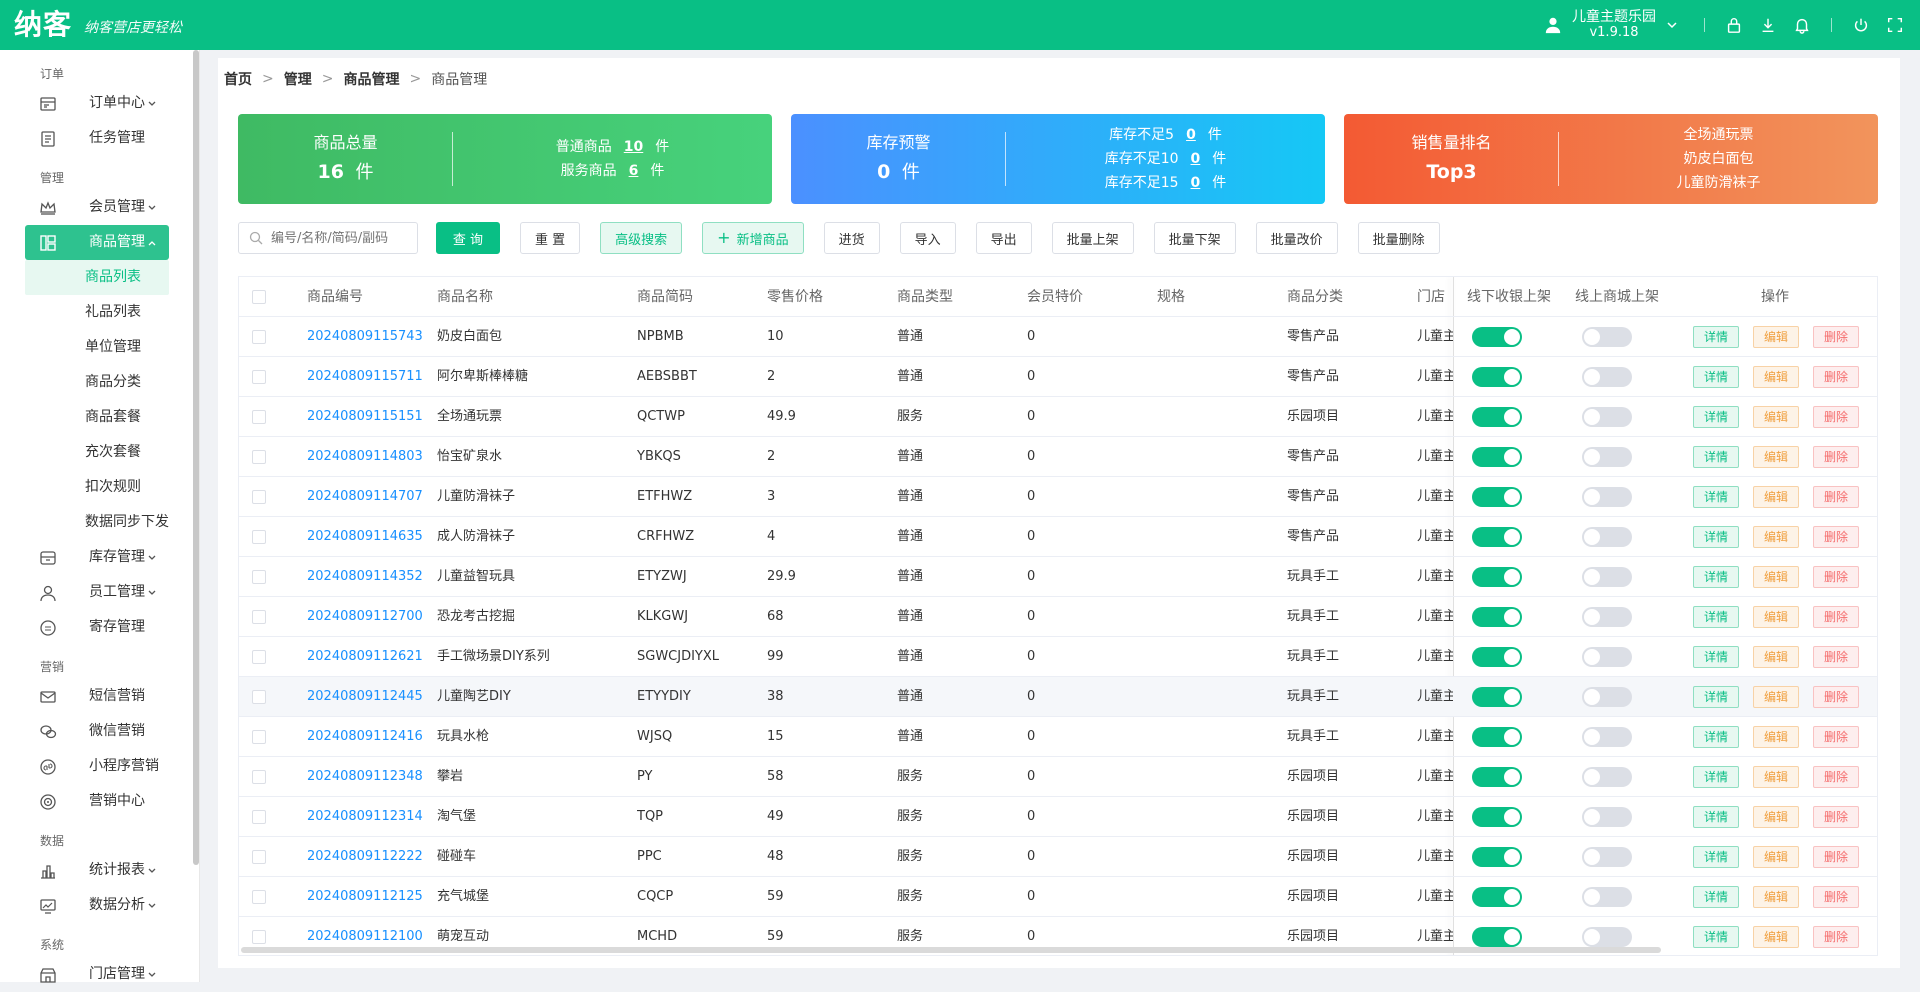 The width and height of the screenshot is (1920, 992). Describe the element at coordinates (753, 238) in the screenshot. I see `add-goods-button: + 新增商品` at that location.